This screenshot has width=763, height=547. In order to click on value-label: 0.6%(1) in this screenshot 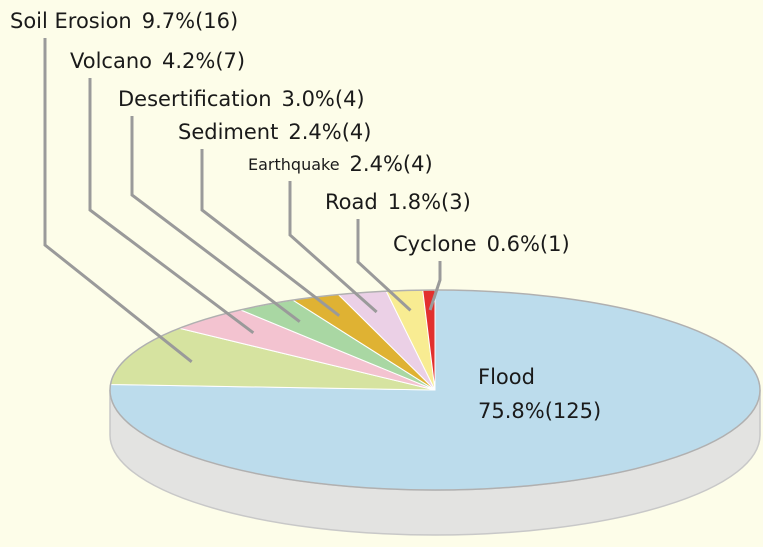, I will do `click(528, 244)`.